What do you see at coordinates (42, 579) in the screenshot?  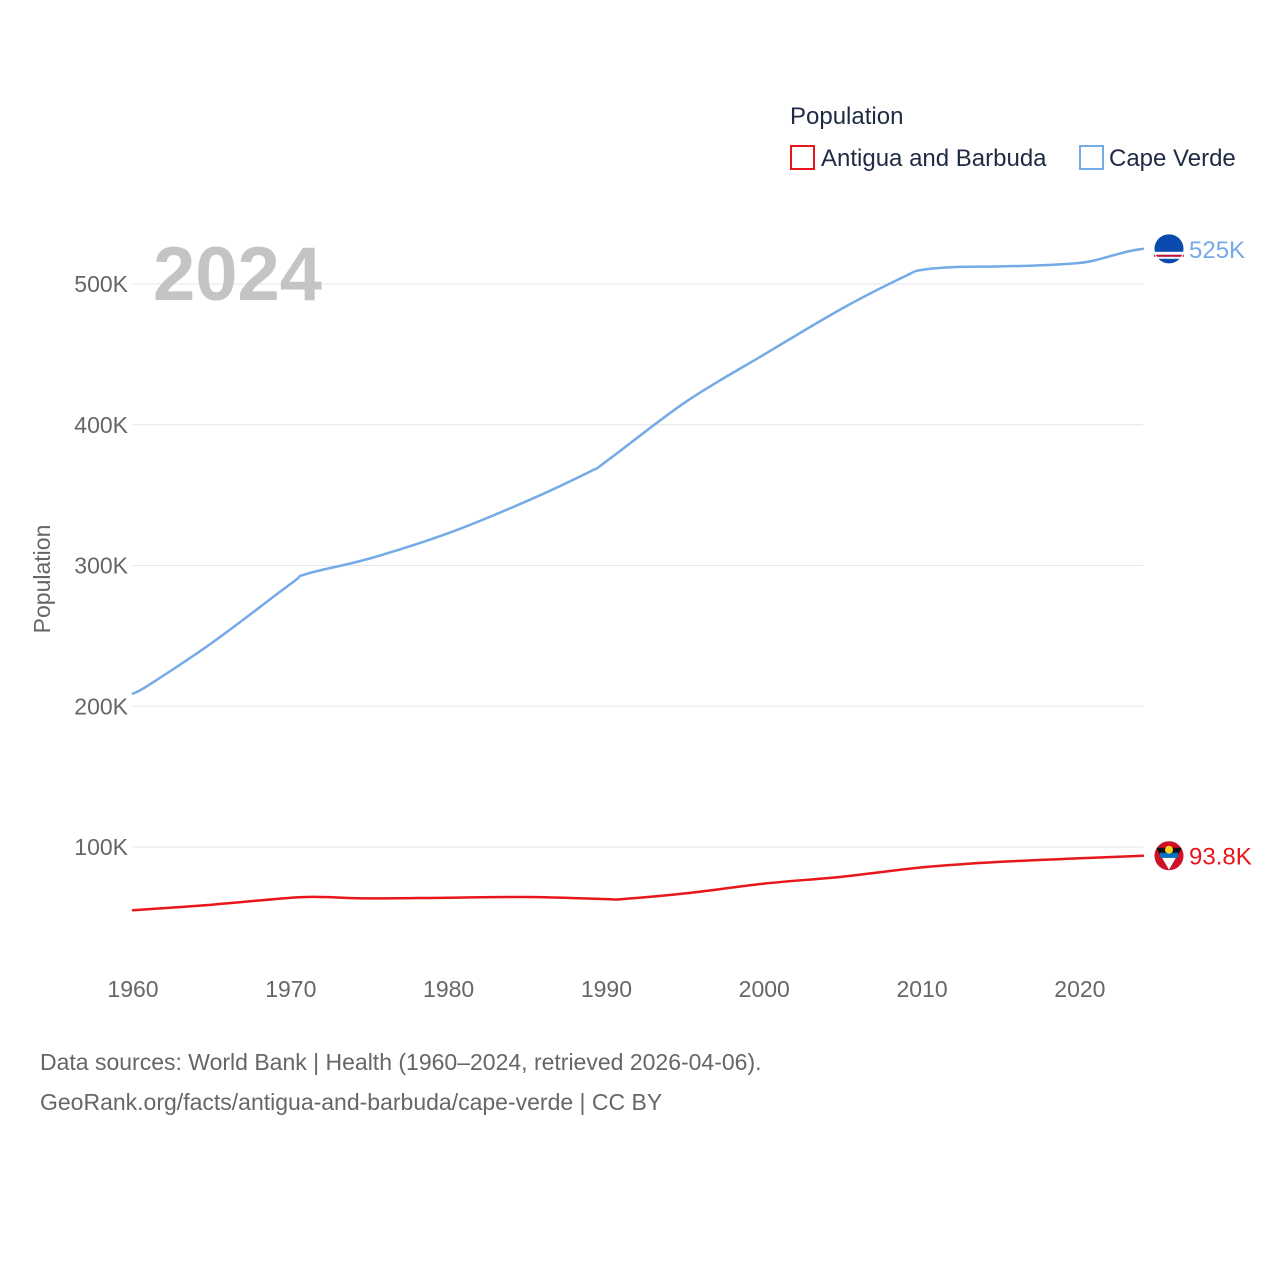 I see `y-axis-title: Population` at bounding box center [42, 579].